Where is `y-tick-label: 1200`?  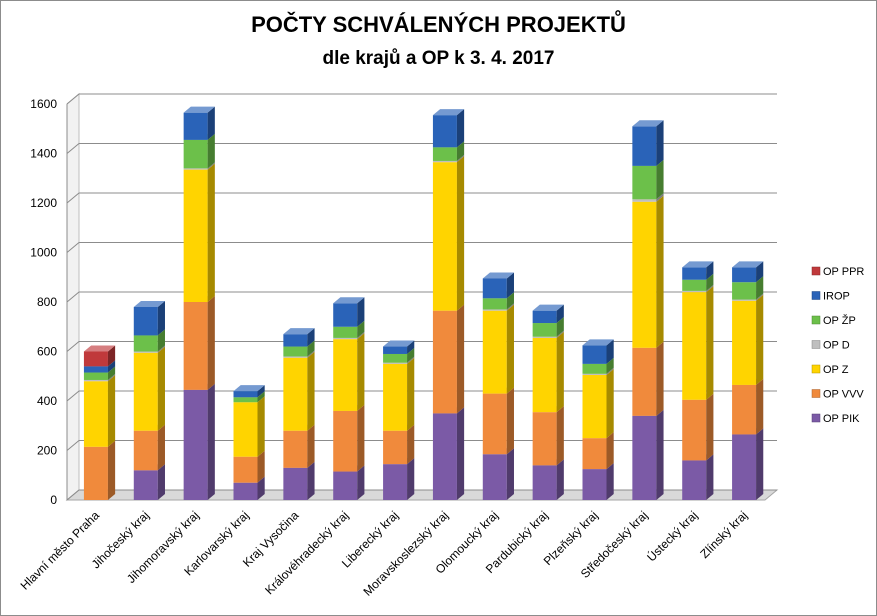 y-tick-label: 1200 is located at coordinates (43, 203).